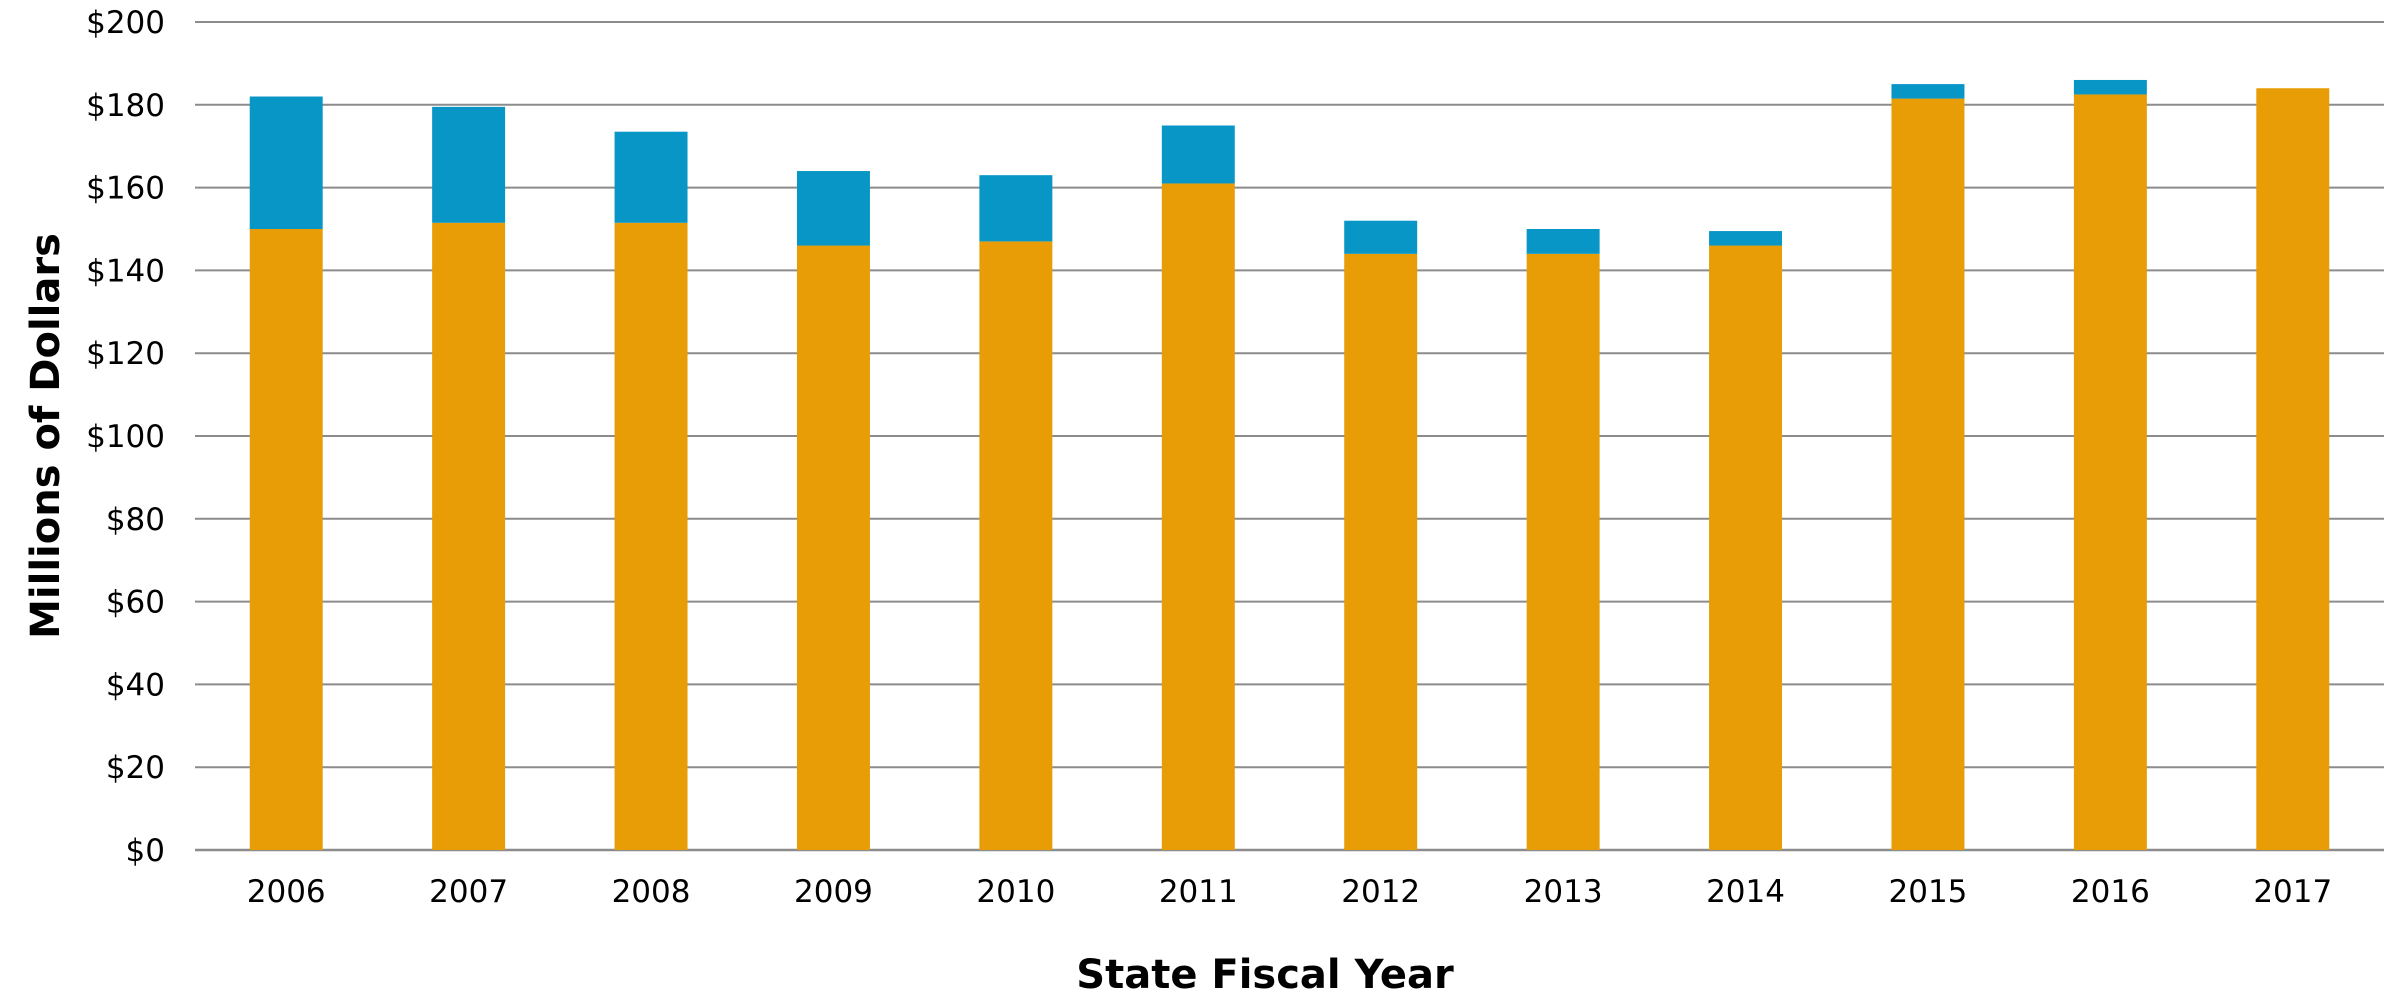  I want to click on y-tick-label: $200, so click(125, 23).